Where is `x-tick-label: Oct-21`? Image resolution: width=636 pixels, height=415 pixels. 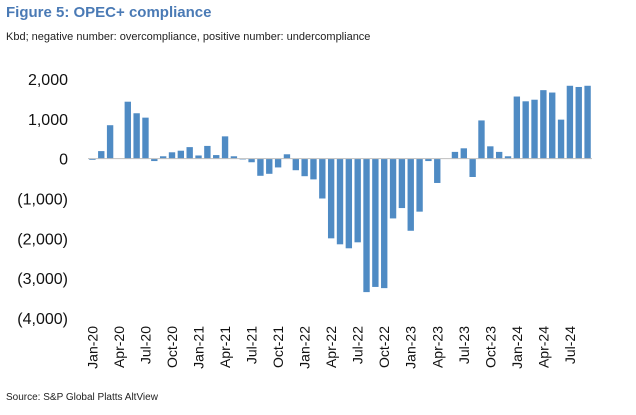 x-tick-label: Oct-21 is located at coordinates (278, 347).